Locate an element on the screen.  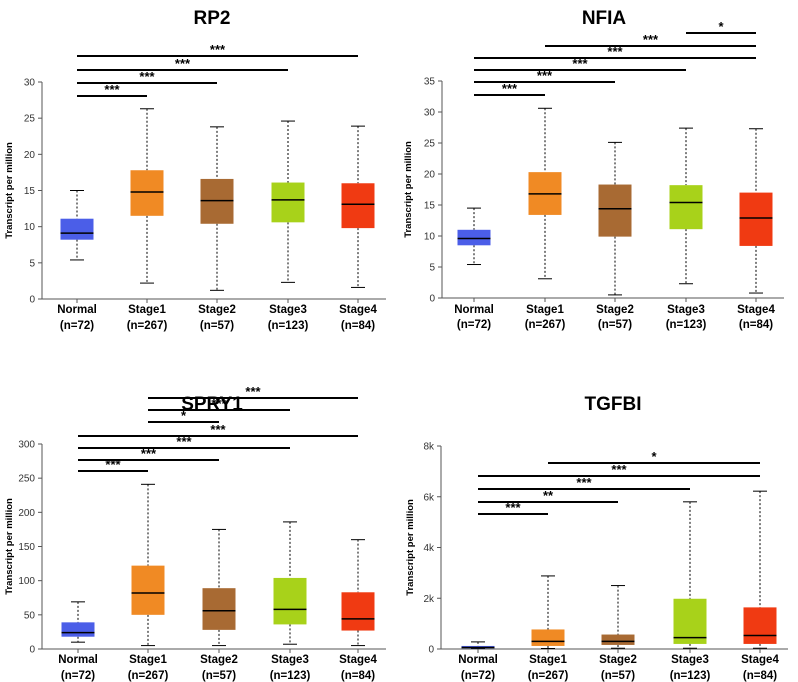
y-tick-label: 2k is located at coordinates (429, 599).